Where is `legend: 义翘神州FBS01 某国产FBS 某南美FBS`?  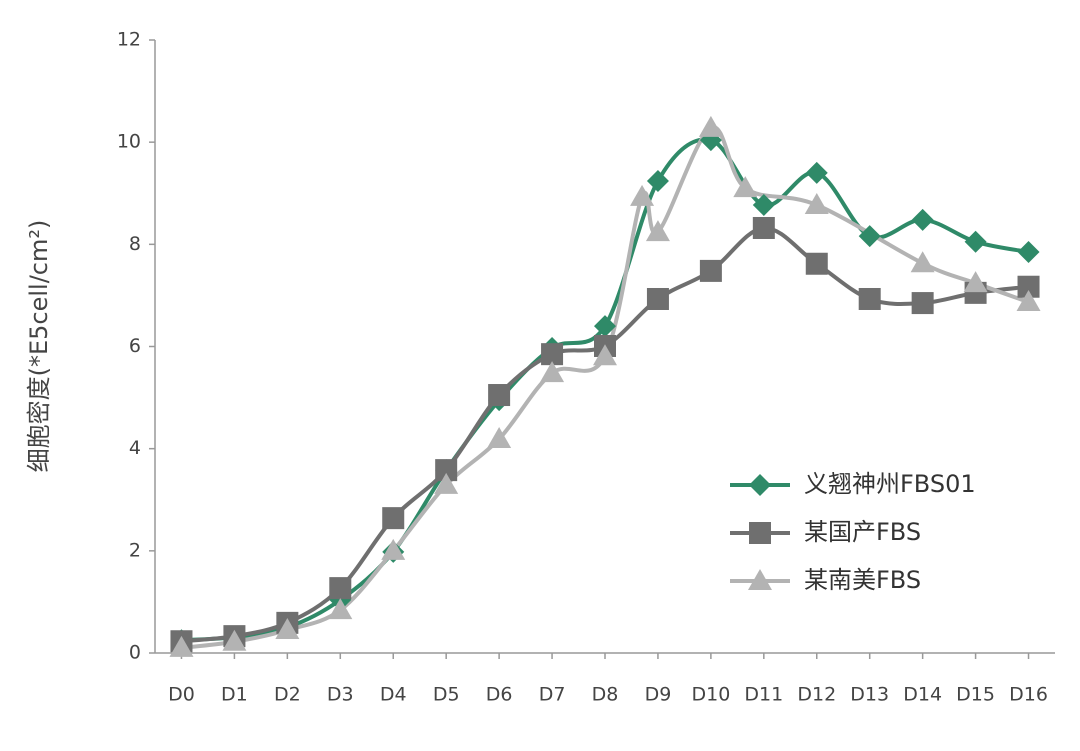
legend: 义翘神州FBS01 某国产FBS 某南美FBS is located at coordinates (853, 532).